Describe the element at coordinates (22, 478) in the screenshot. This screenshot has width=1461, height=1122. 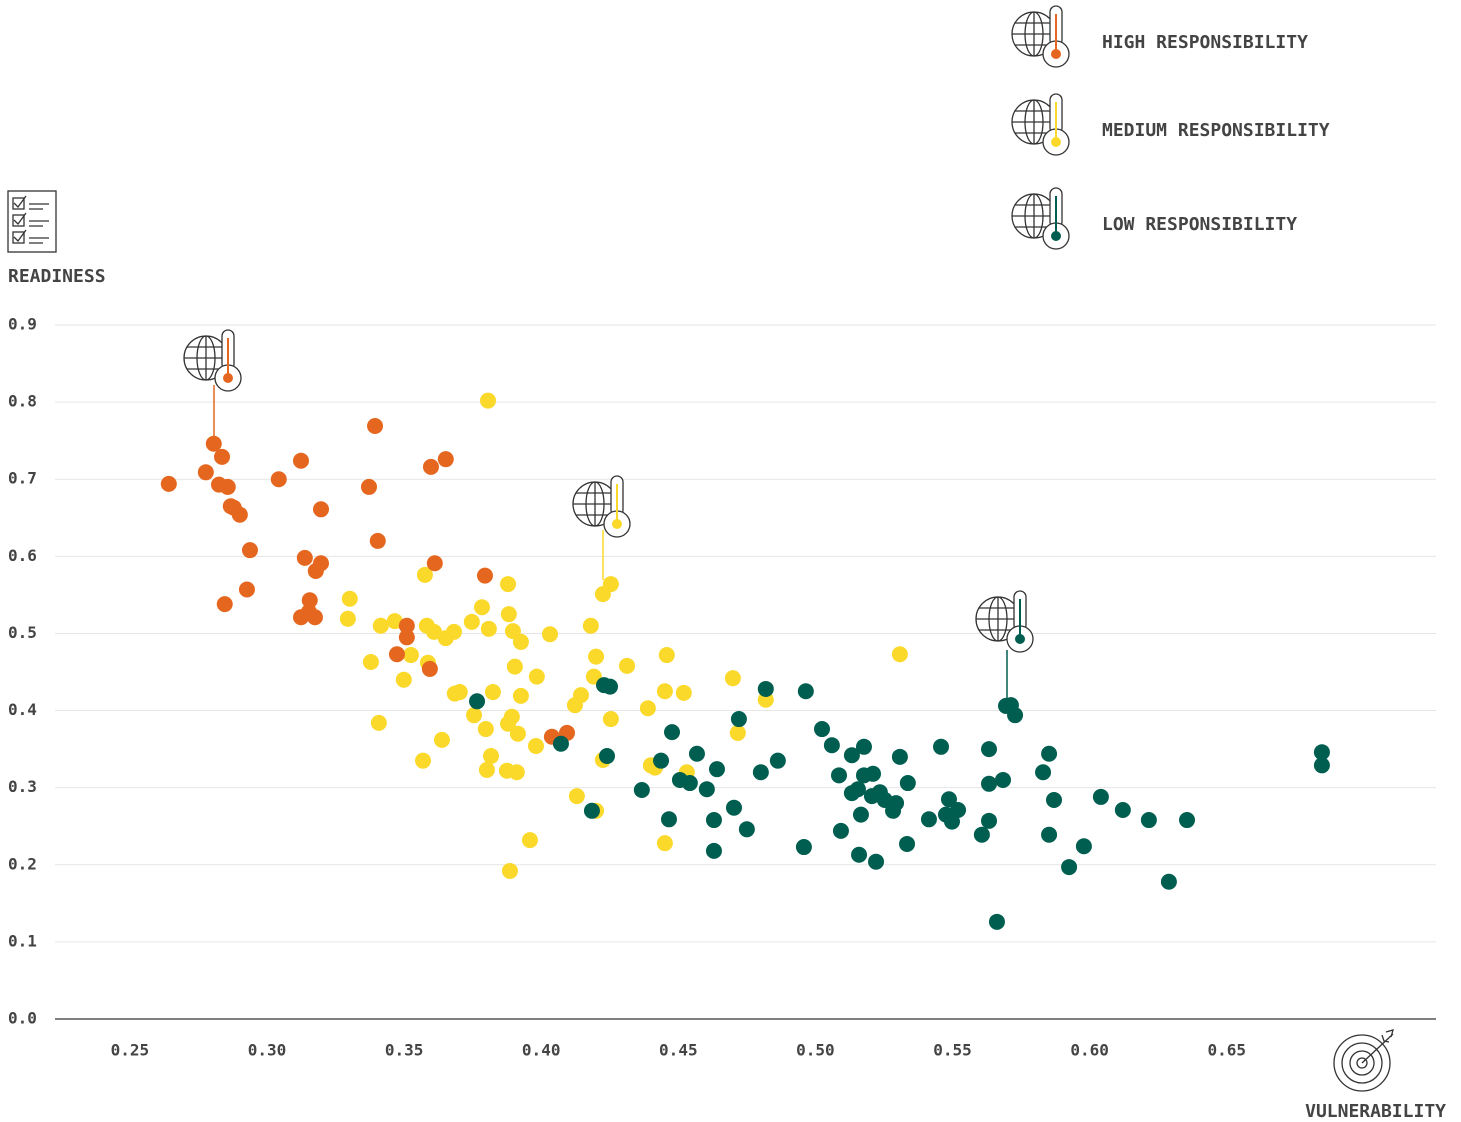
I see `y-tick-label: 0.7` at that location.